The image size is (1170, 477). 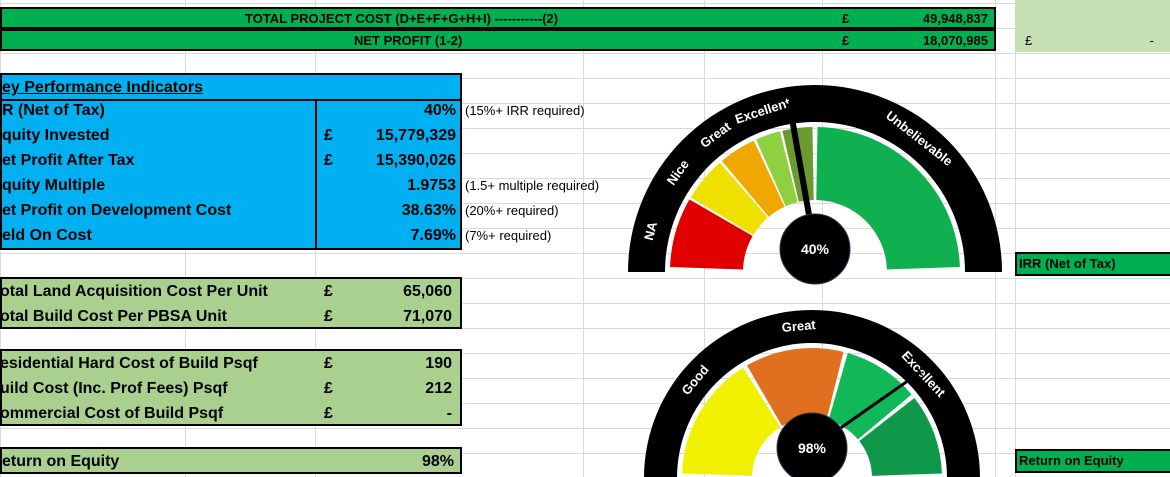 What do you see at coordinates (812, 448) in the screenshot?
I see `gauge-value: 98%` at bounding box center [812, 448].